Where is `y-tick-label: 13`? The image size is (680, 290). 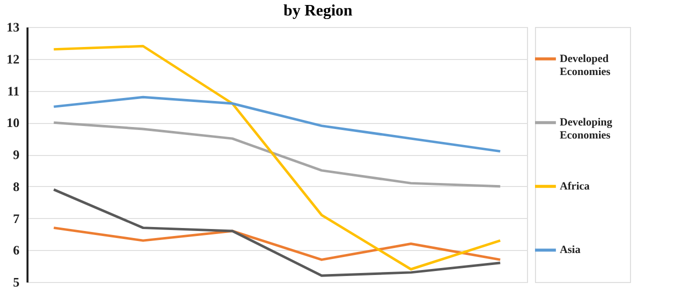 y-tick-label: 13 is located at coordinates (13, 27).